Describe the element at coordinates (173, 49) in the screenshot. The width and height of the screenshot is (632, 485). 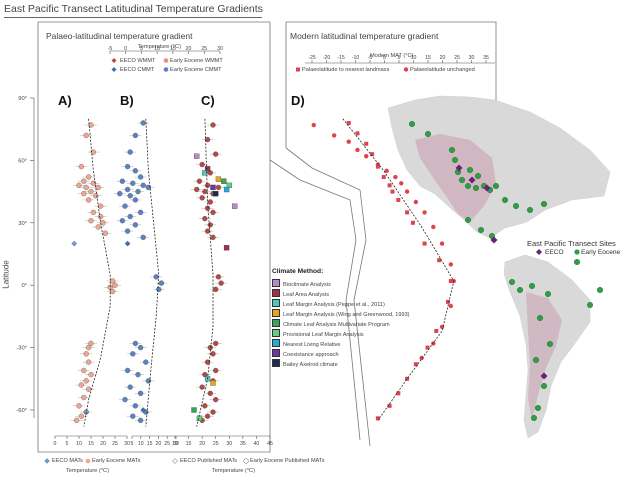
I see `top-axis-tick-label: 15` at that location.